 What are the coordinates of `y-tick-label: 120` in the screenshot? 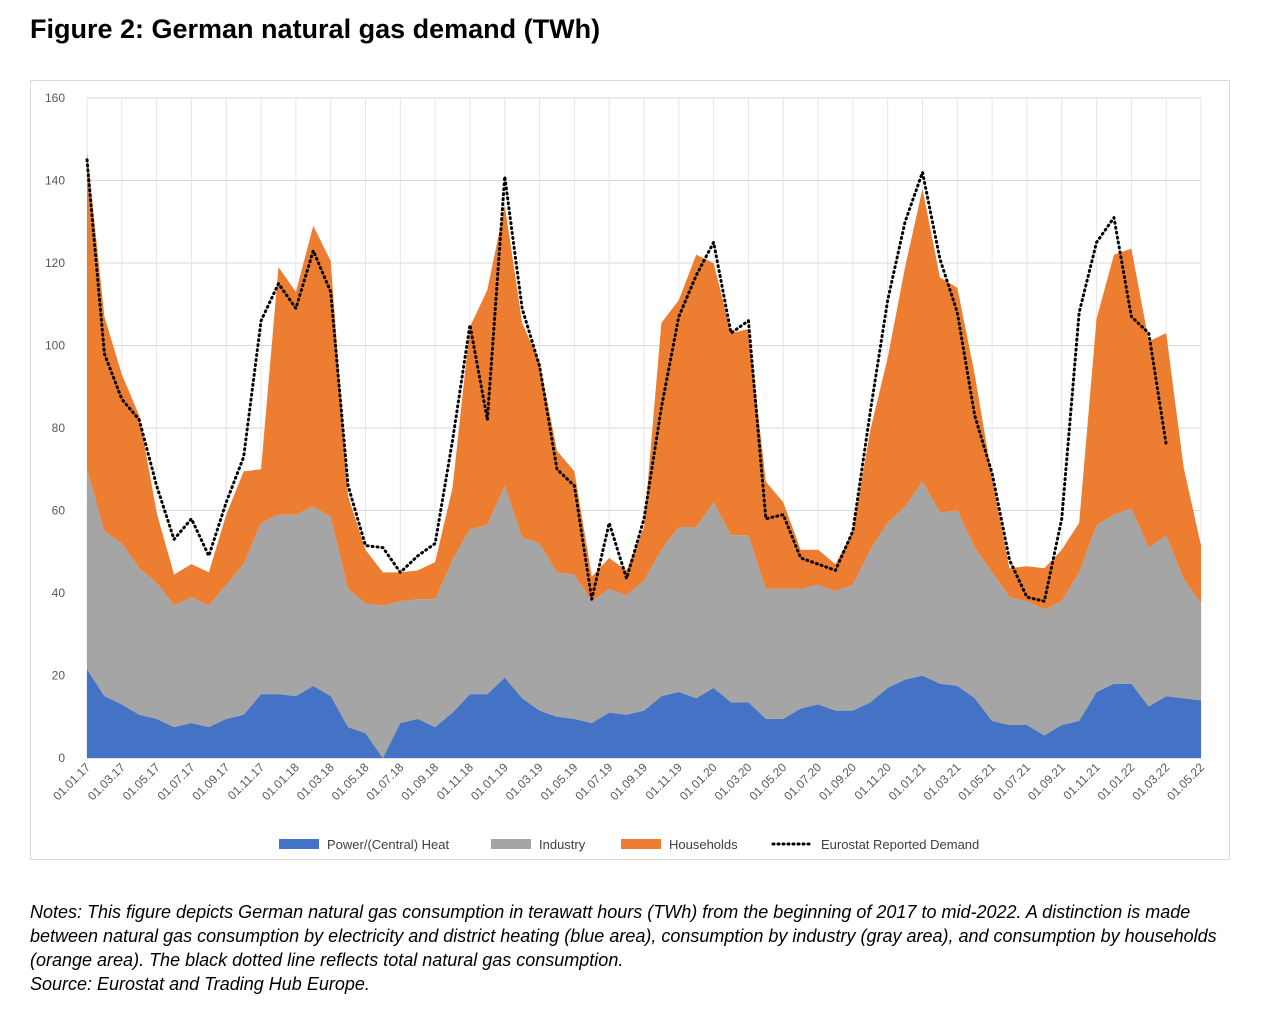 It's located at (55, 263).